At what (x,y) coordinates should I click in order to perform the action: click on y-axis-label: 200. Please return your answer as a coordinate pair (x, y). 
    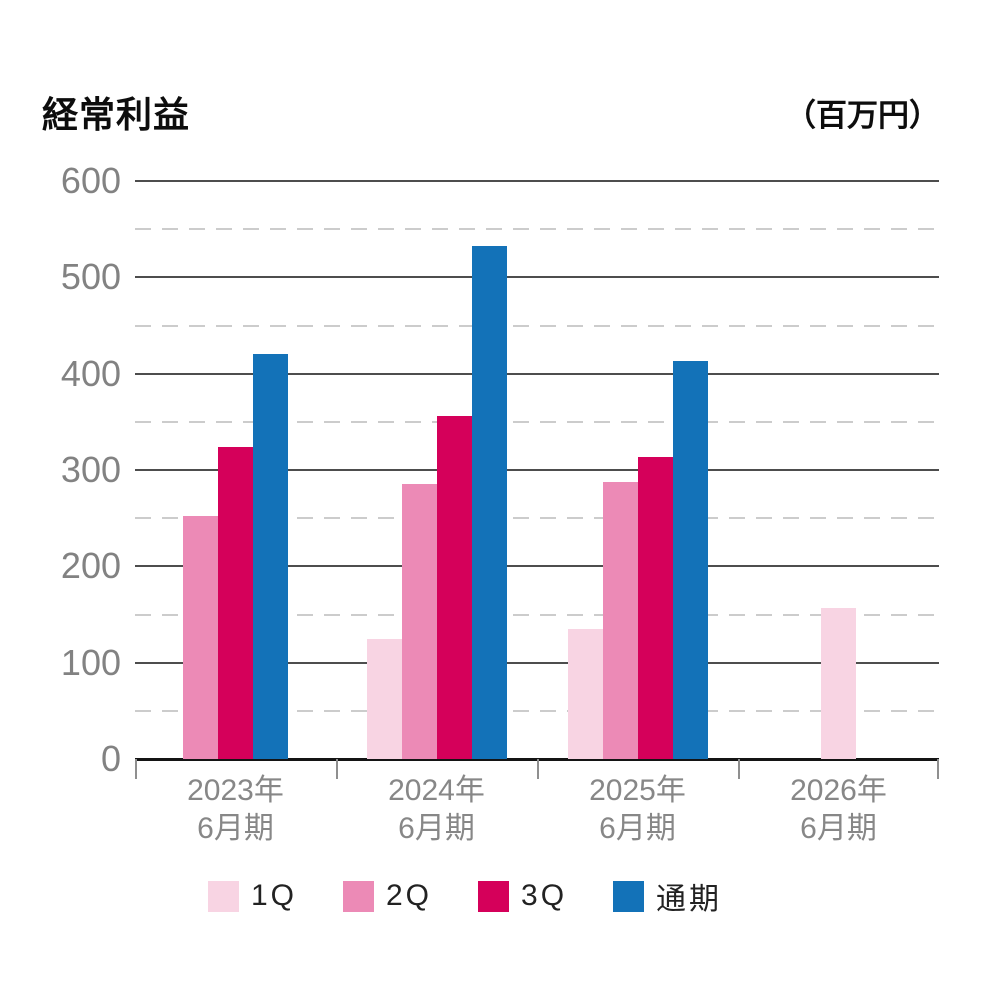
    Looking at the image, I should click on (90, 566).